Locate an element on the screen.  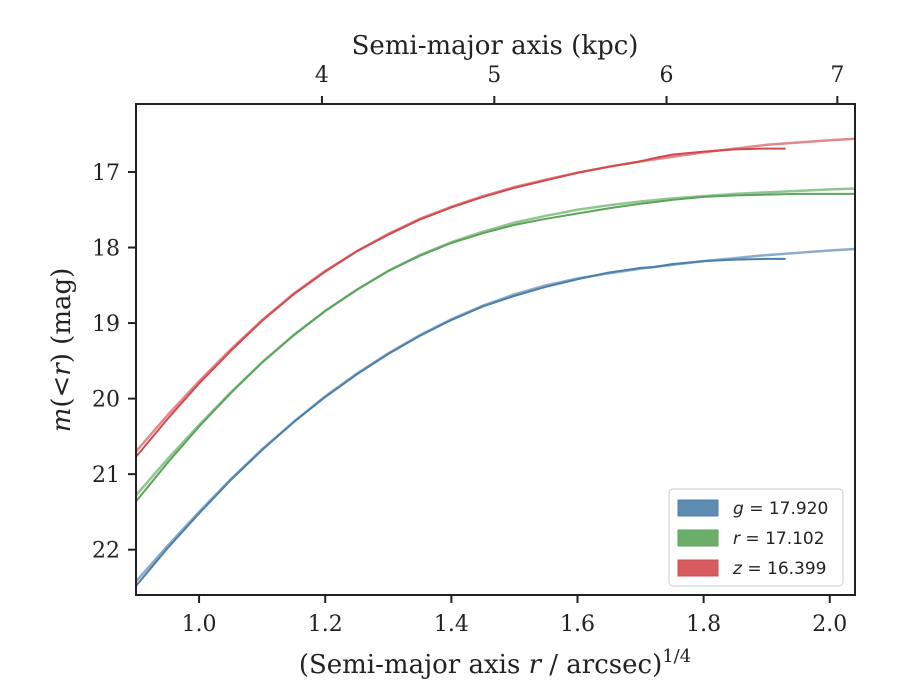
y-tick-label: 22 is located at coordinates (106, 551).